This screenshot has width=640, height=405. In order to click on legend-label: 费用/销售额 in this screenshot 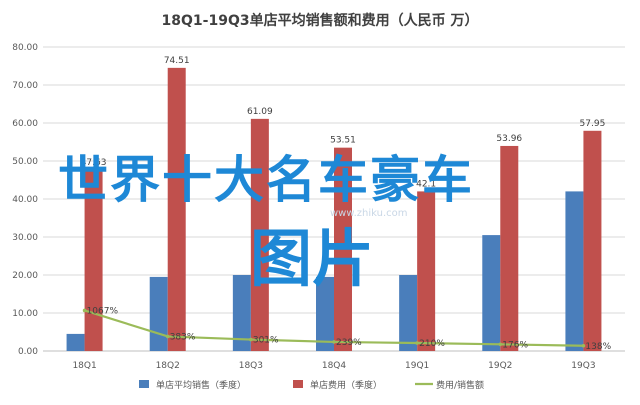, I will do `click(460, 385)`.